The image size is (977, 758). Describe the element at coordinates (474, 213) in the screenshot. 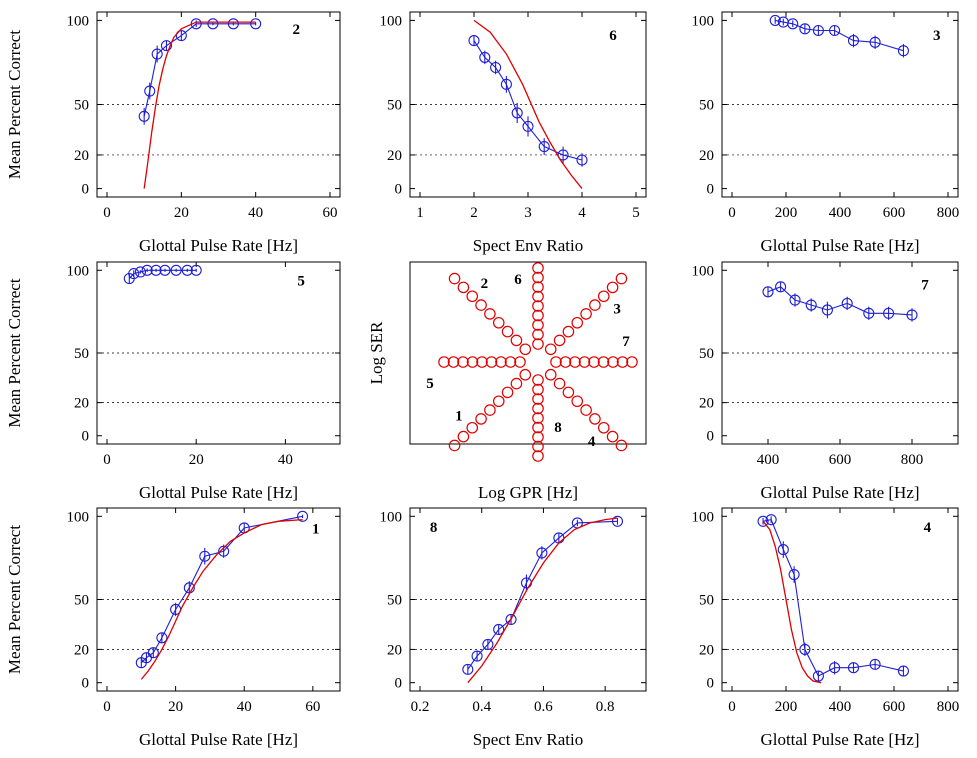

I see `x-tick-label: 2` at that location.